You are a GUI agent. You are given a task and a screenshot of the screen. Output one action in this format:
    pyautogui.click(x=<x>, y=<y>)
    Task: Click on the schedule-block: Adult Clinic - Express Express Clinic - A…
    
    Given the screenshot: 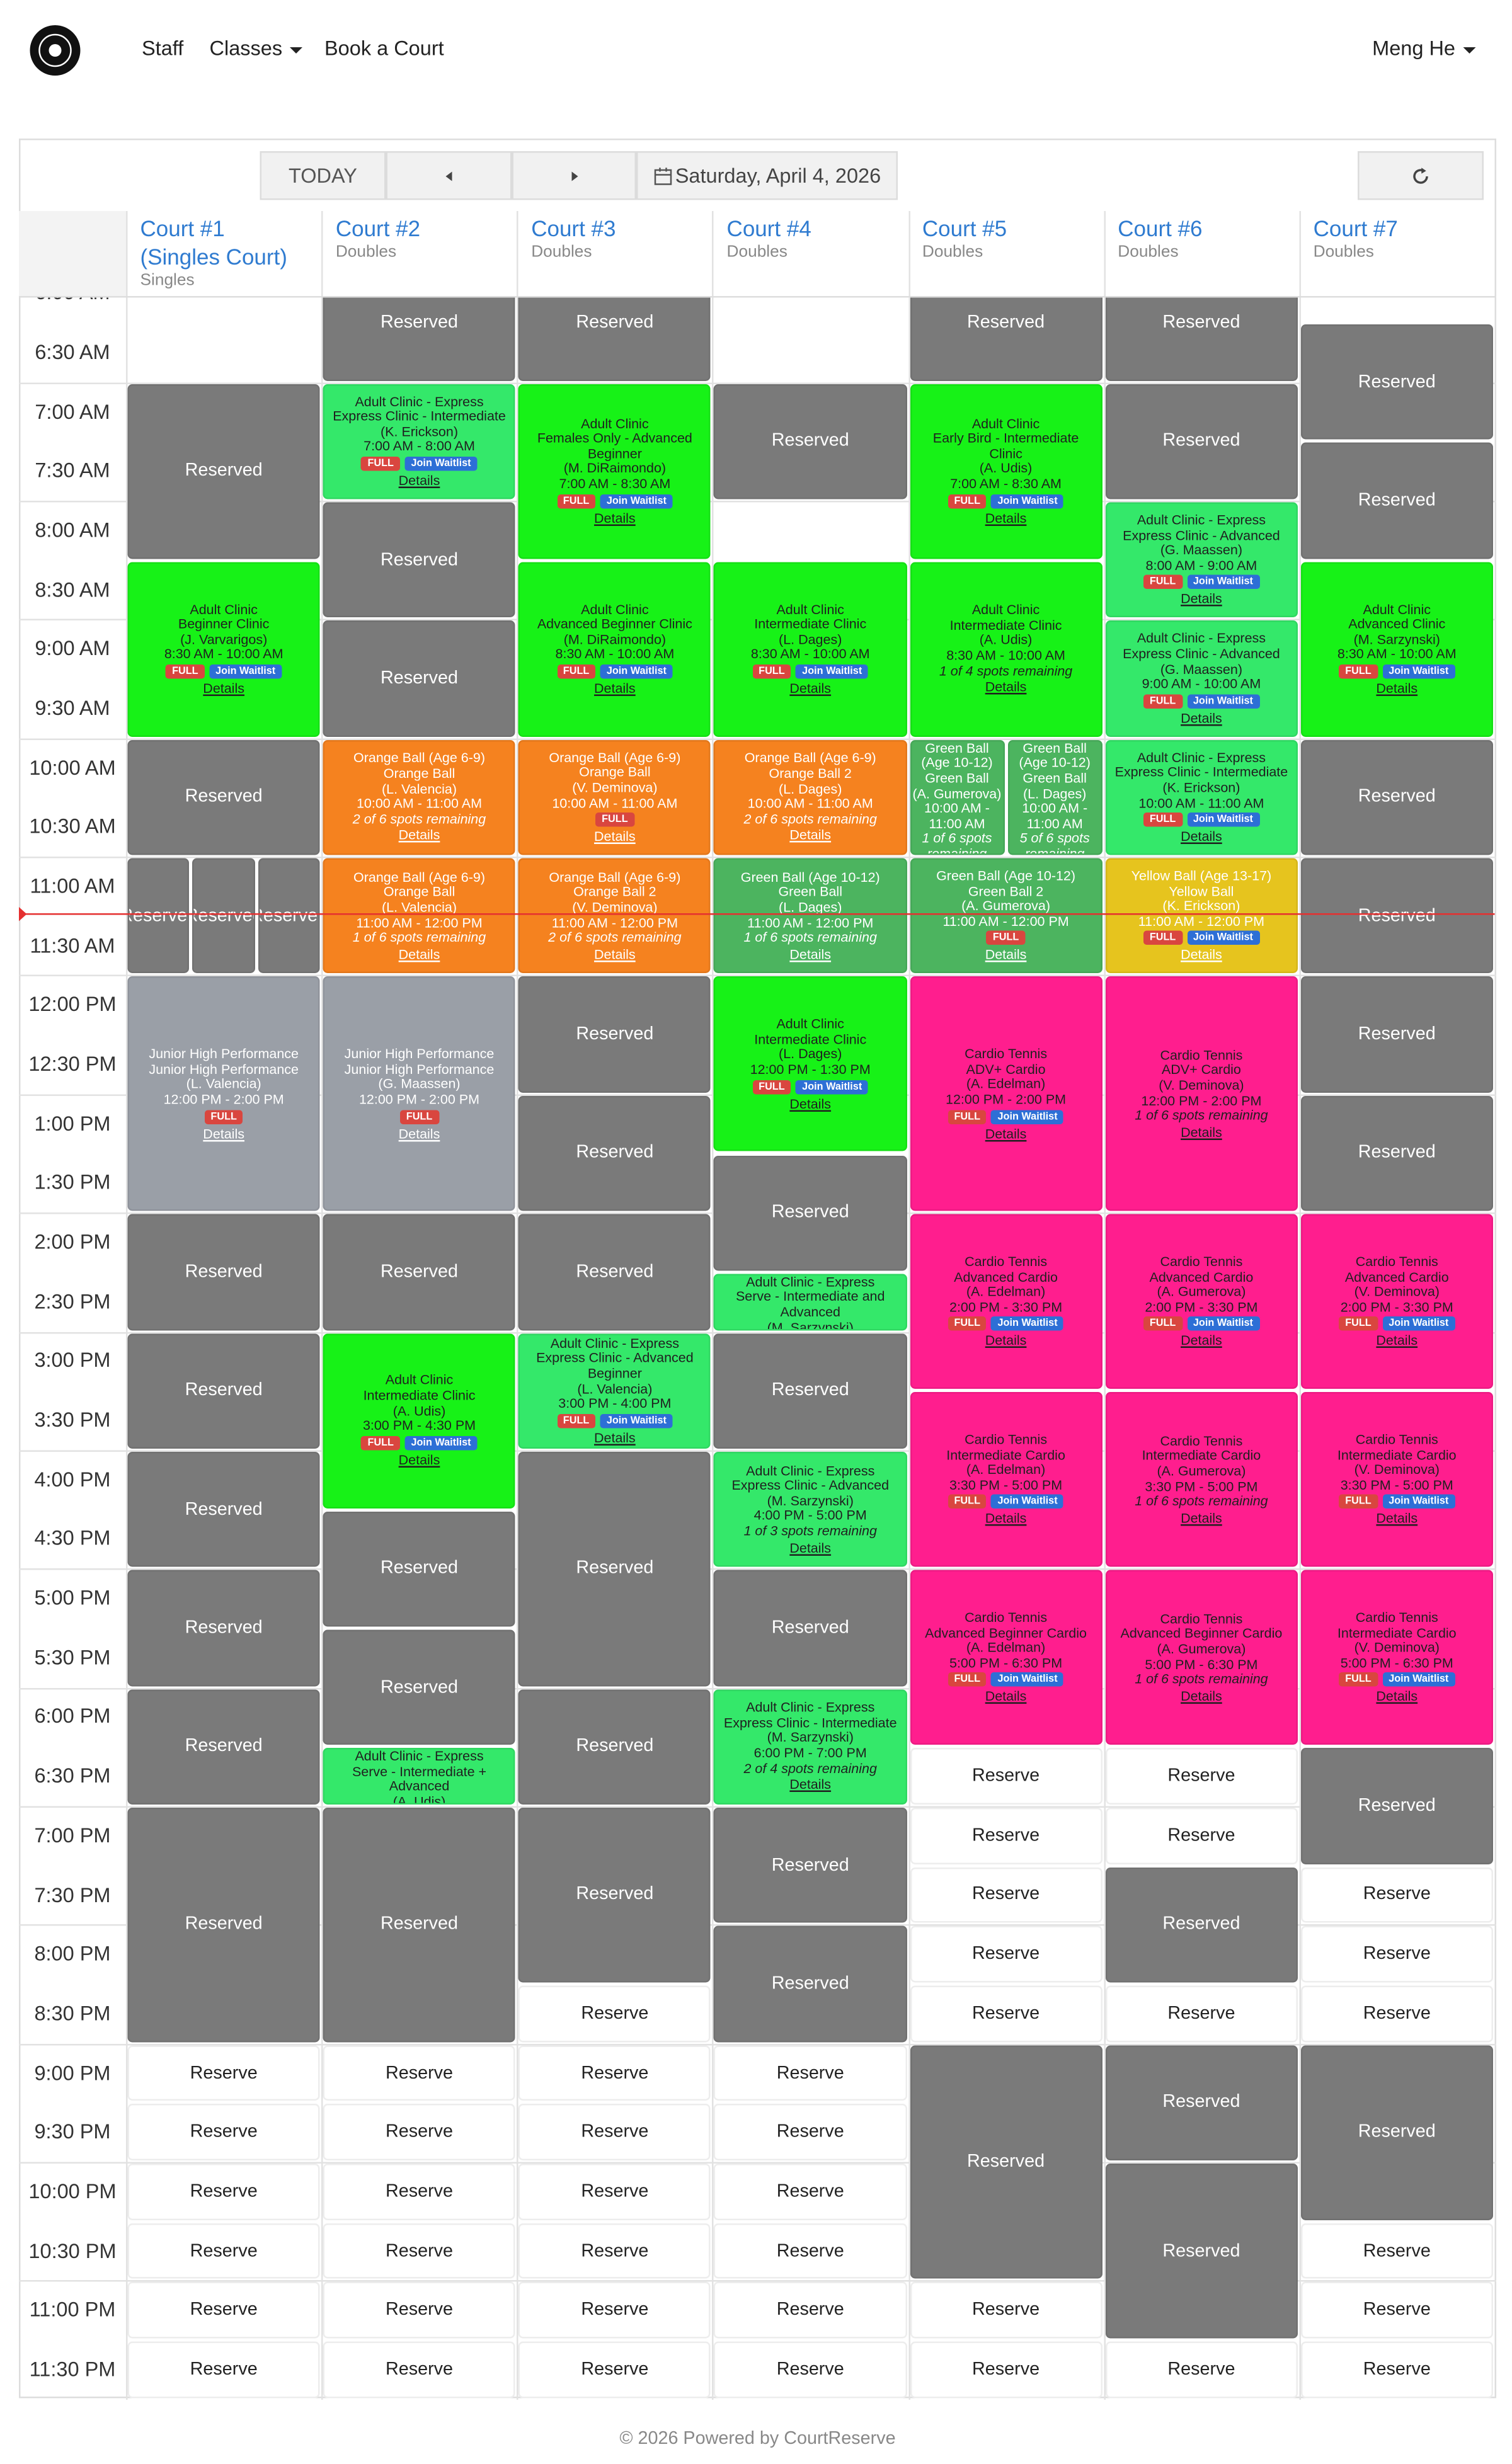 What is the action you would take?
    pyautogui.click(x=1201, y=678)
    